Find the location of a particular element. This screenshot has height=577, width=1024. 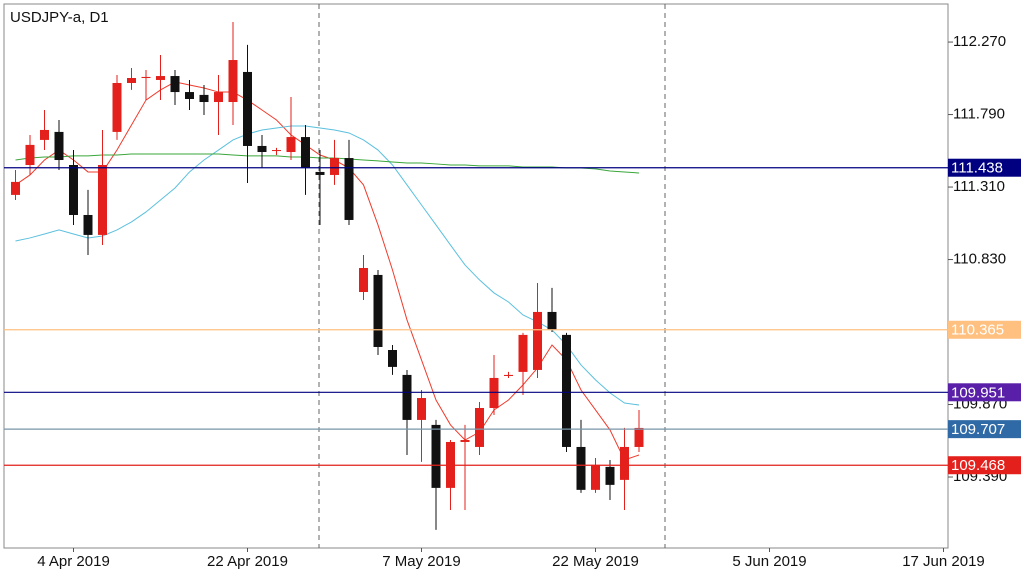

price-level-label: 109.468 is located at coordinates (978, 465).